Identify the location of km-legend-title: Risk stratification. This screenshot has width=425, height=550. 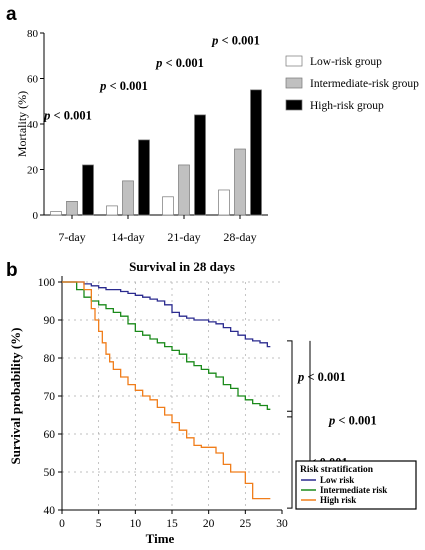
(337, 470).